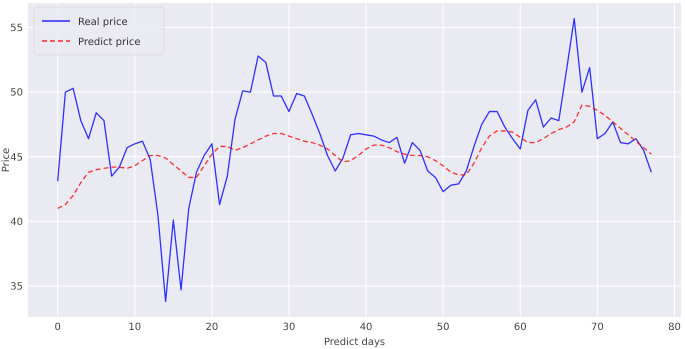 This screenshot has width=685, height=349. I want to click on x-tick-label: 70, so click(597, 327).